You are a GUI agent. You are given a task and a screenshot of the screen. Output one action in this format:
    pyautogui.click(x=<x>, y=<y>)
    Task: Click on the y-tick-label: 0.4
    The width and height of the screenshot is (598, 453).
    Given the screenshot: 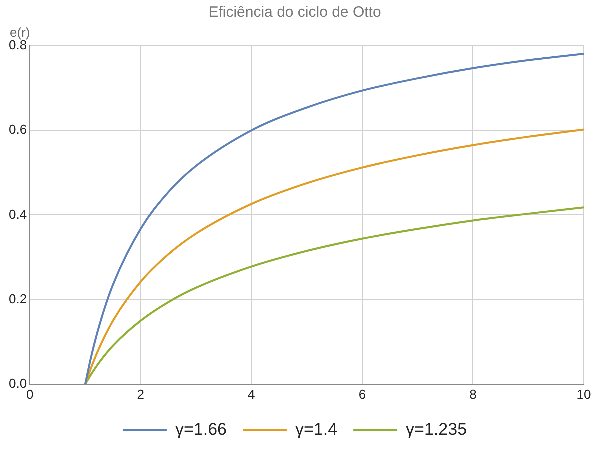 What is the action you would take?
    pyautogui.click(x=18, y=214)
    